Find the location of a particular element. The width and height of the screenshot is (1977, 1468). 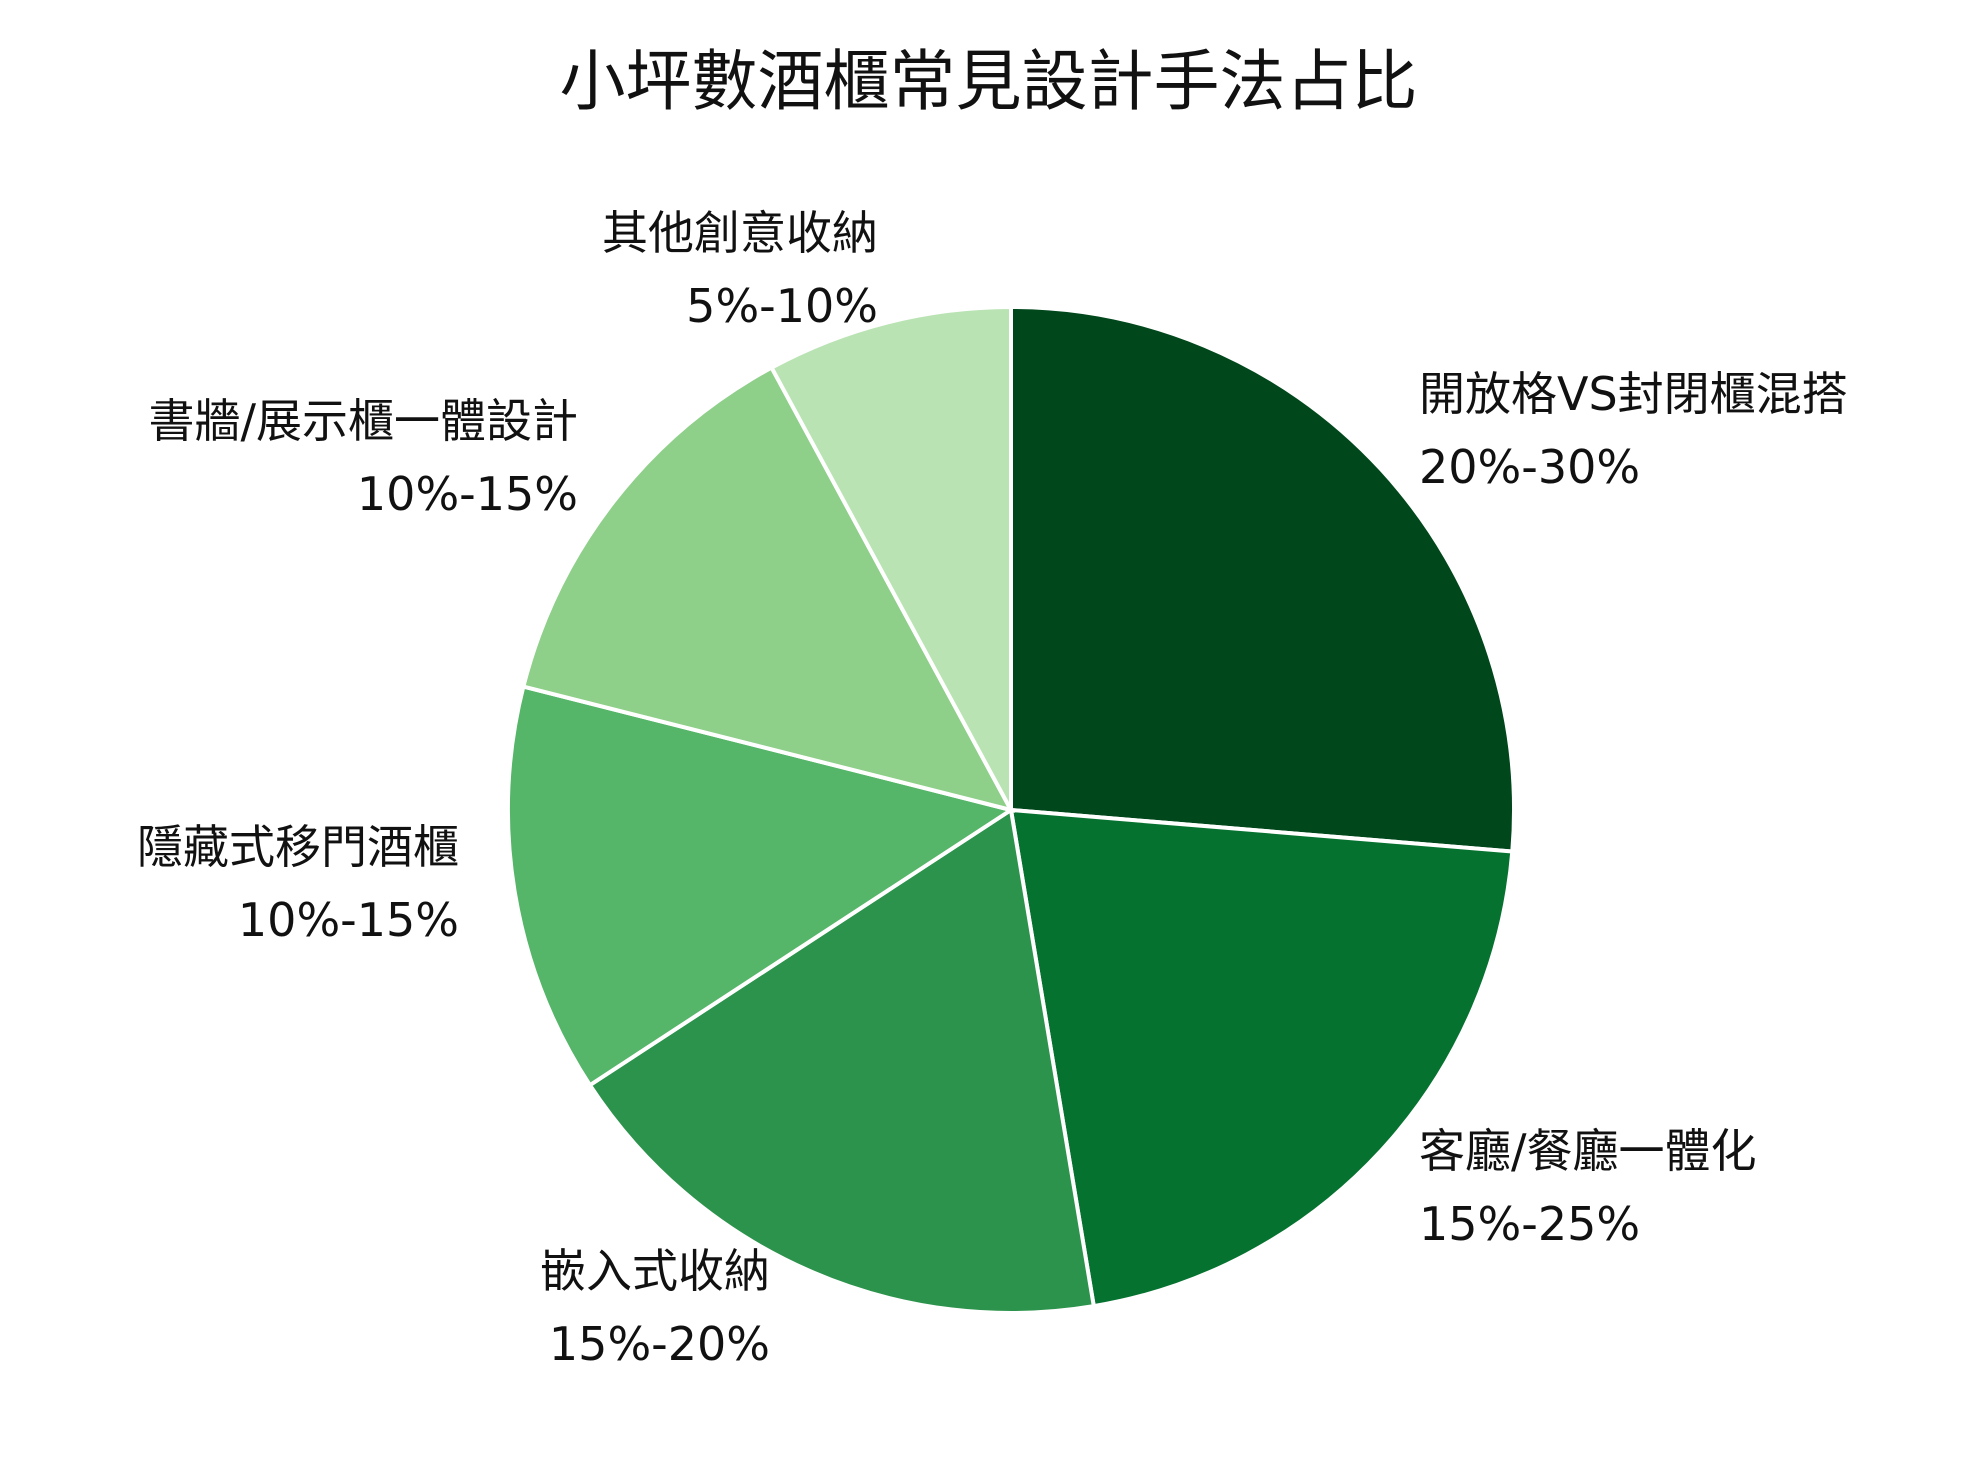

slice-range: 15%-20% is located at coordinates (659, 1344).